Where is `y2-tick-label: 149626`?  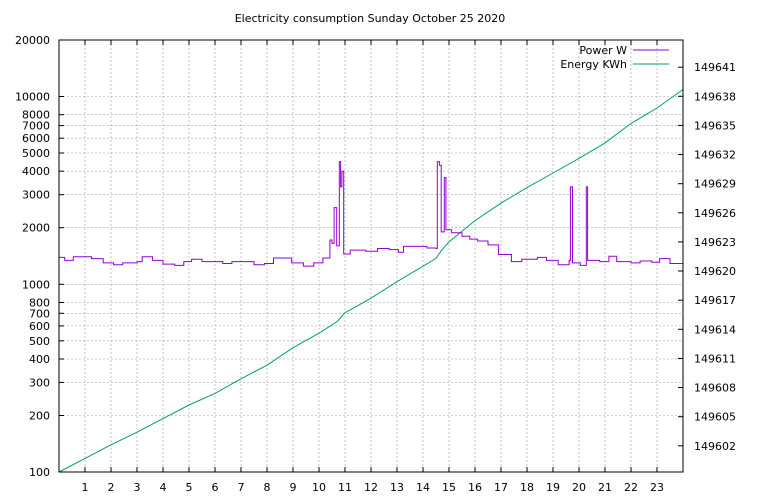
y2-tick-label: 149626 is located at coordinates (715, 213).